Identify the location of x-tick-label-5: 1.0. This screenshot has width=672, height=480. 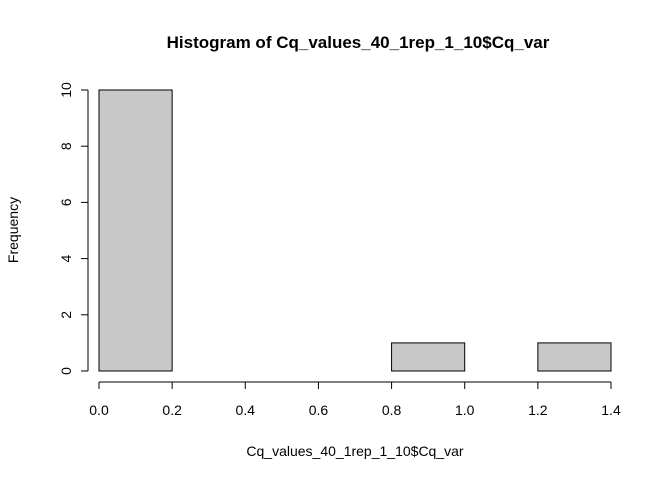
(465, 410).